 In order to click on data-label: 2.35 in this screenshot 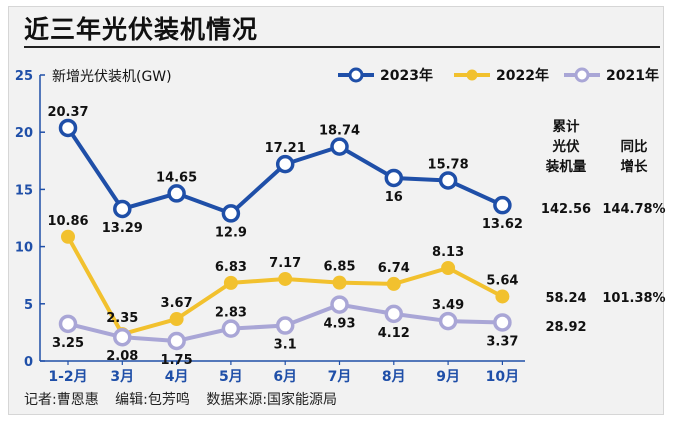, I will do `click(122, 318)`.